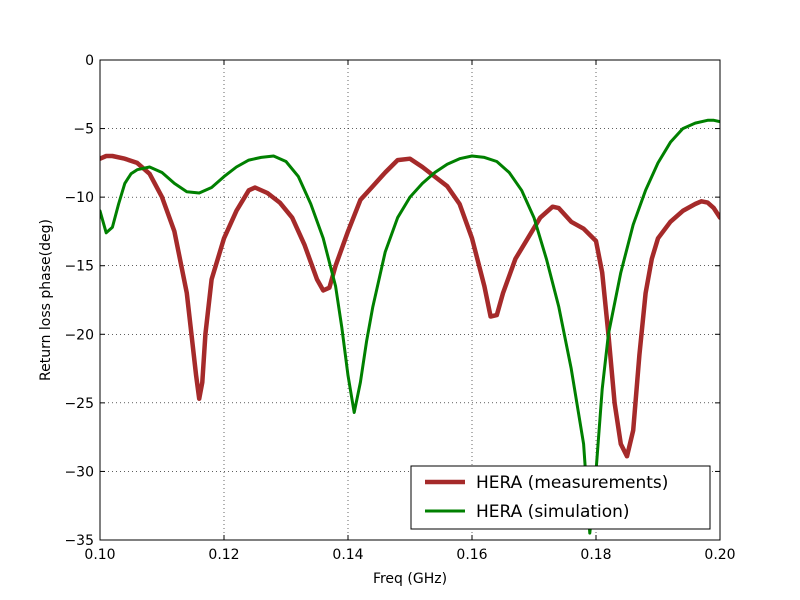 This screenshot has width=800, height=600. I want to click on legend: HERA (measurements) HERA (simulation), so click(560, 497).